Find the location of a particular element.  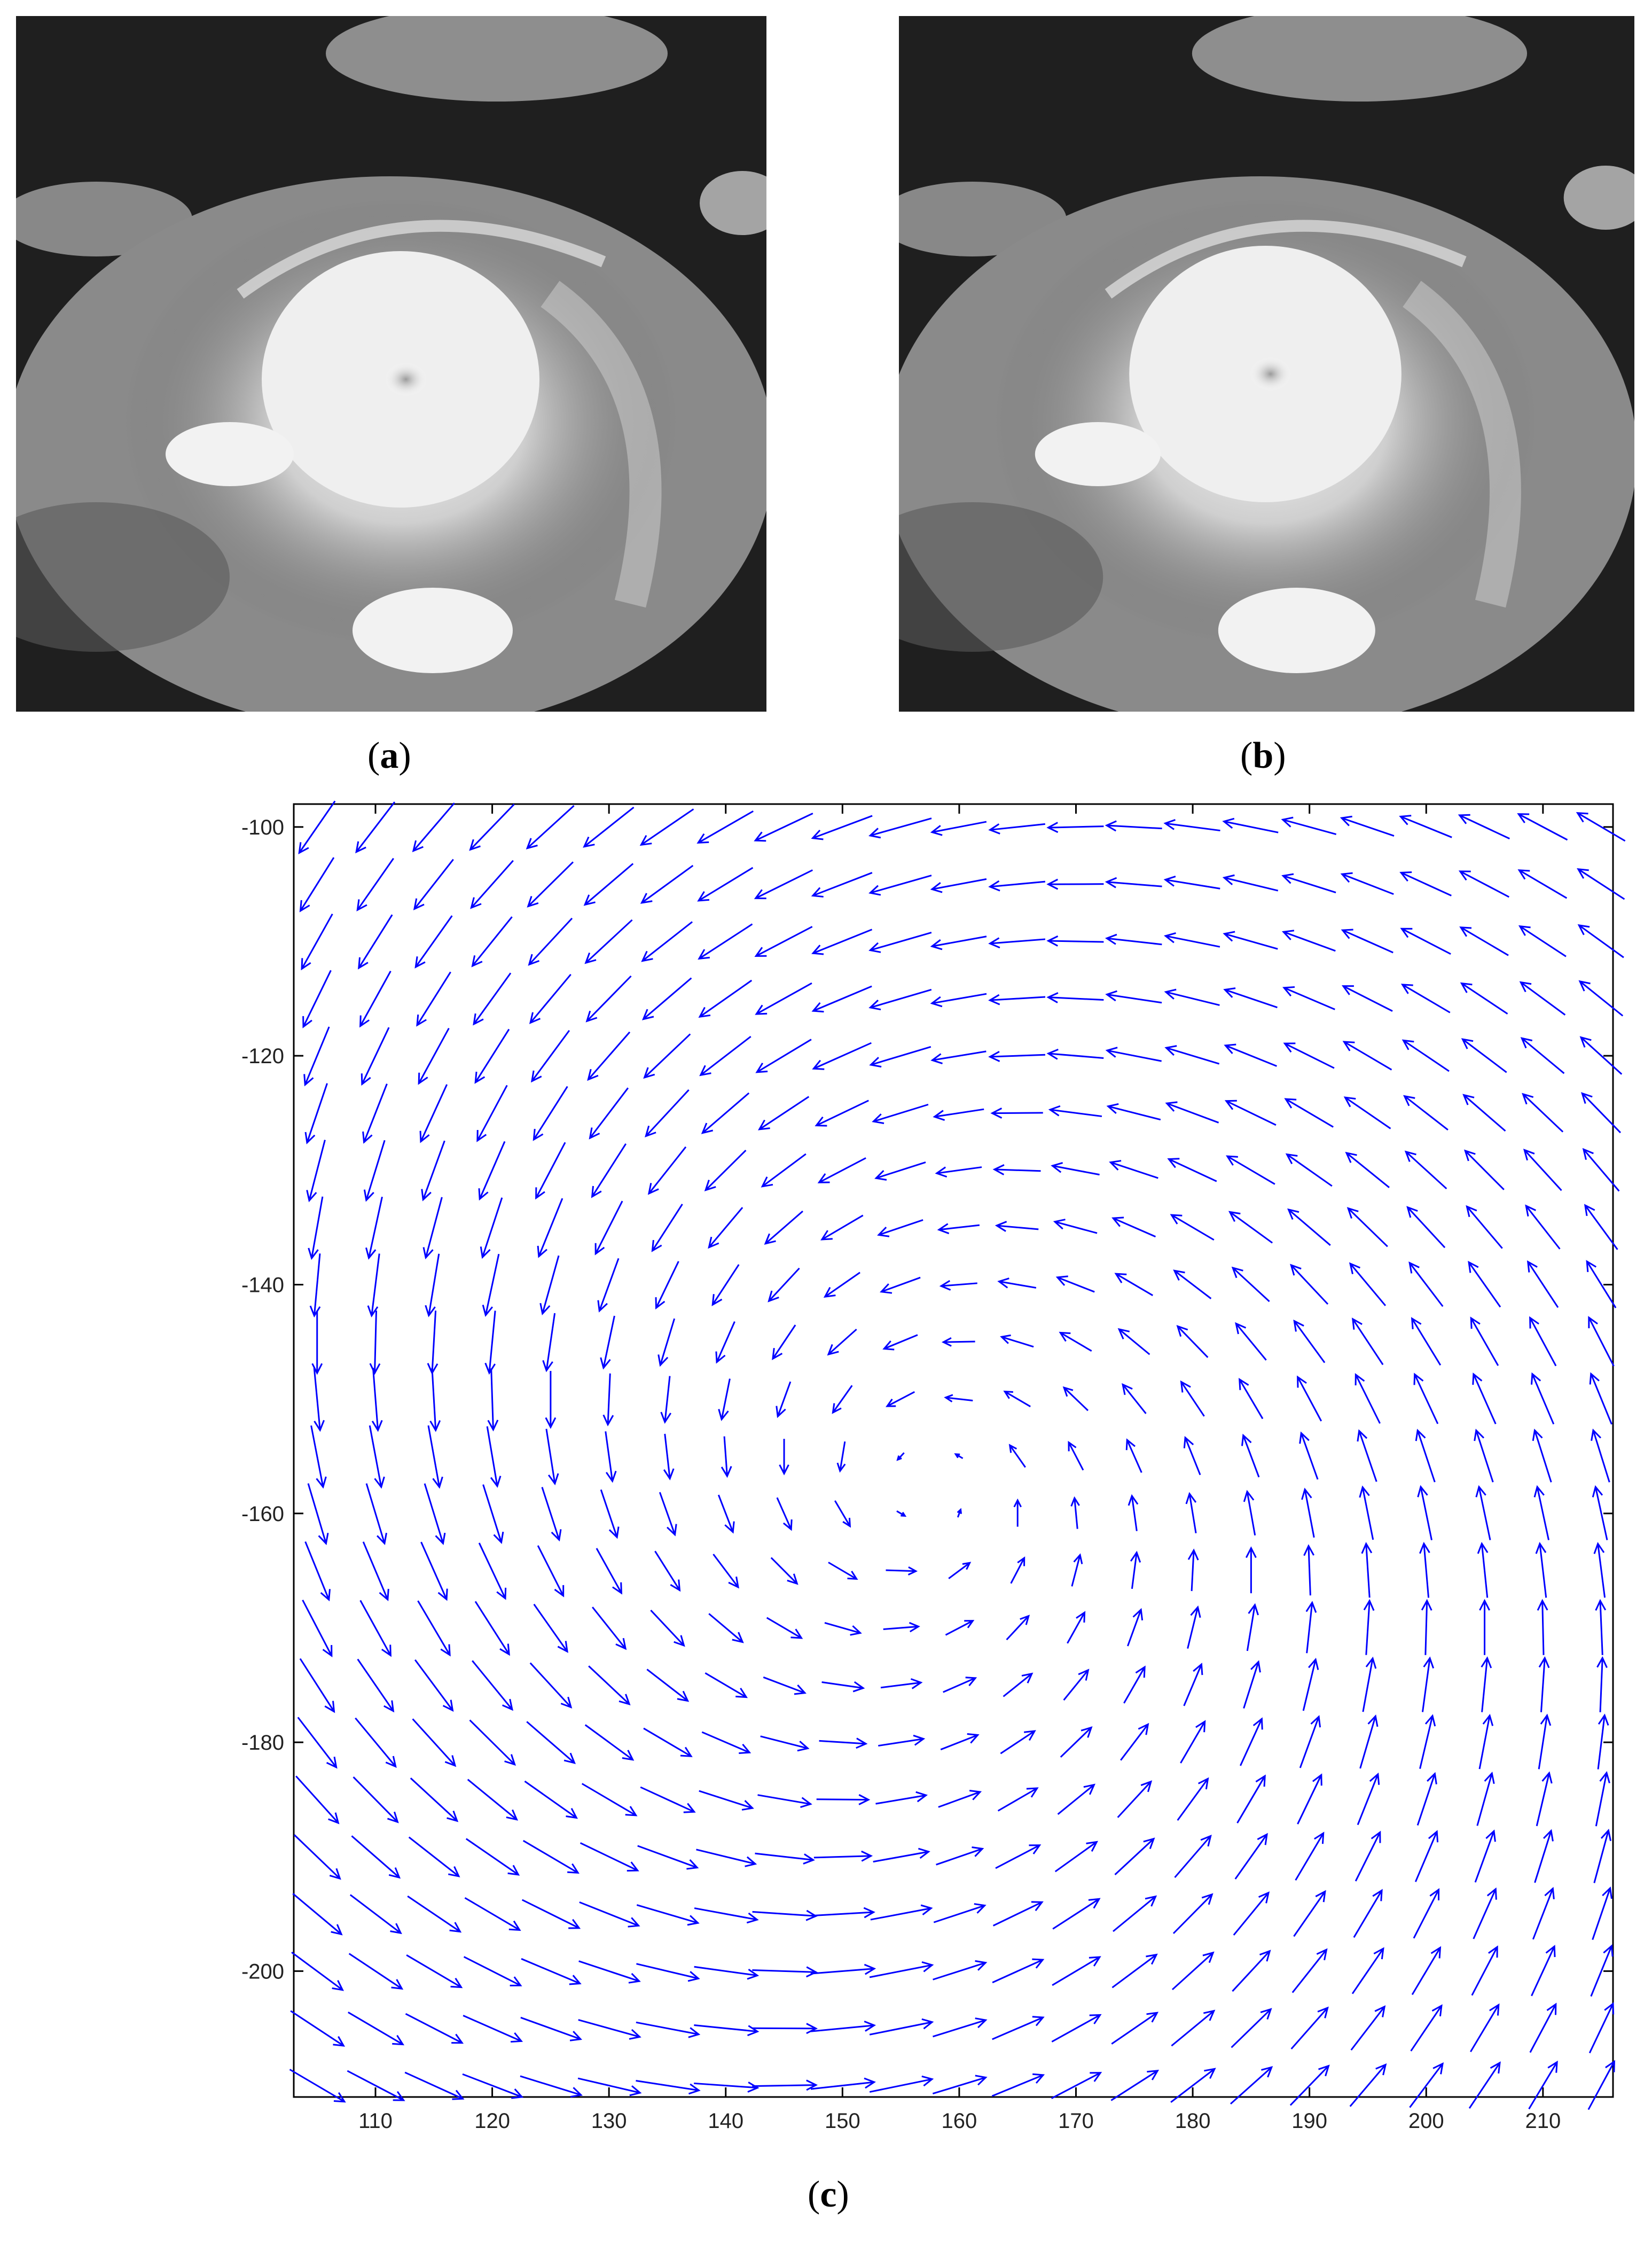

x-tick-label: 190 is located at coordinates (1309, 2121).